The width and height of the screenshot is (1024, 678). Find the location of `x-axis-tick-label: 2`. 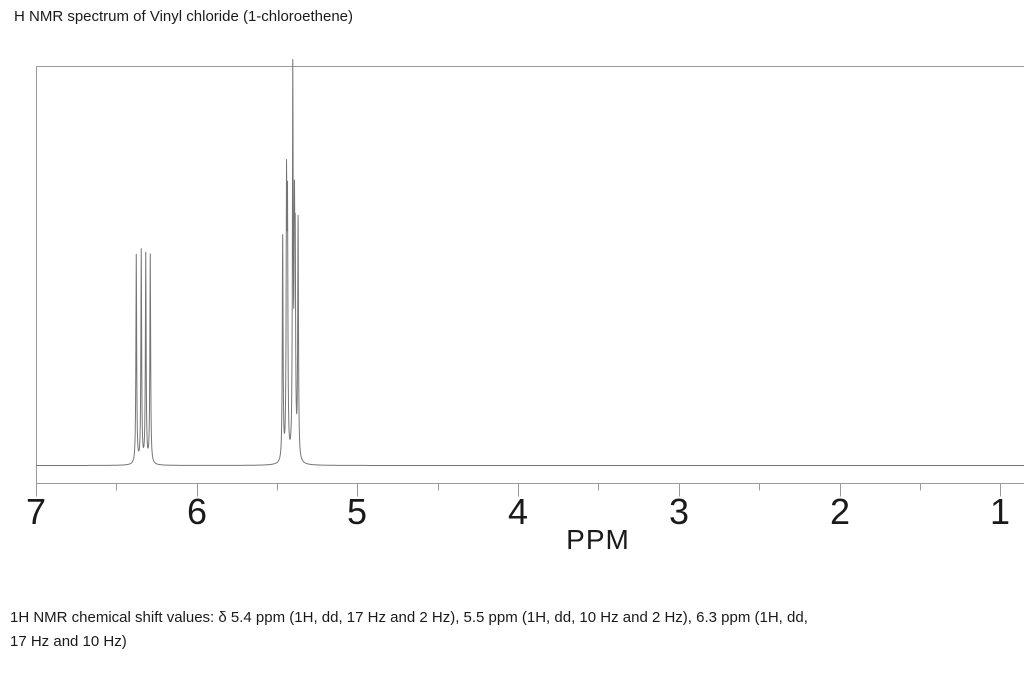

x-axis-tick-label: 2 is located at coordinates (840, 511).